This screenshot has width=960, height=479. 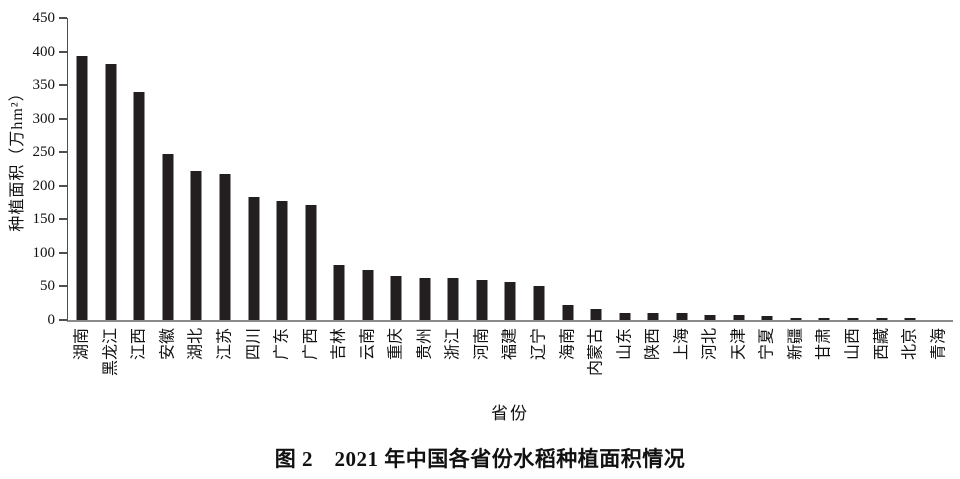 What do you see at coordinates (339, 292) in the screenshot?
I see `bar-吉林` at bounding box center [339, 292].